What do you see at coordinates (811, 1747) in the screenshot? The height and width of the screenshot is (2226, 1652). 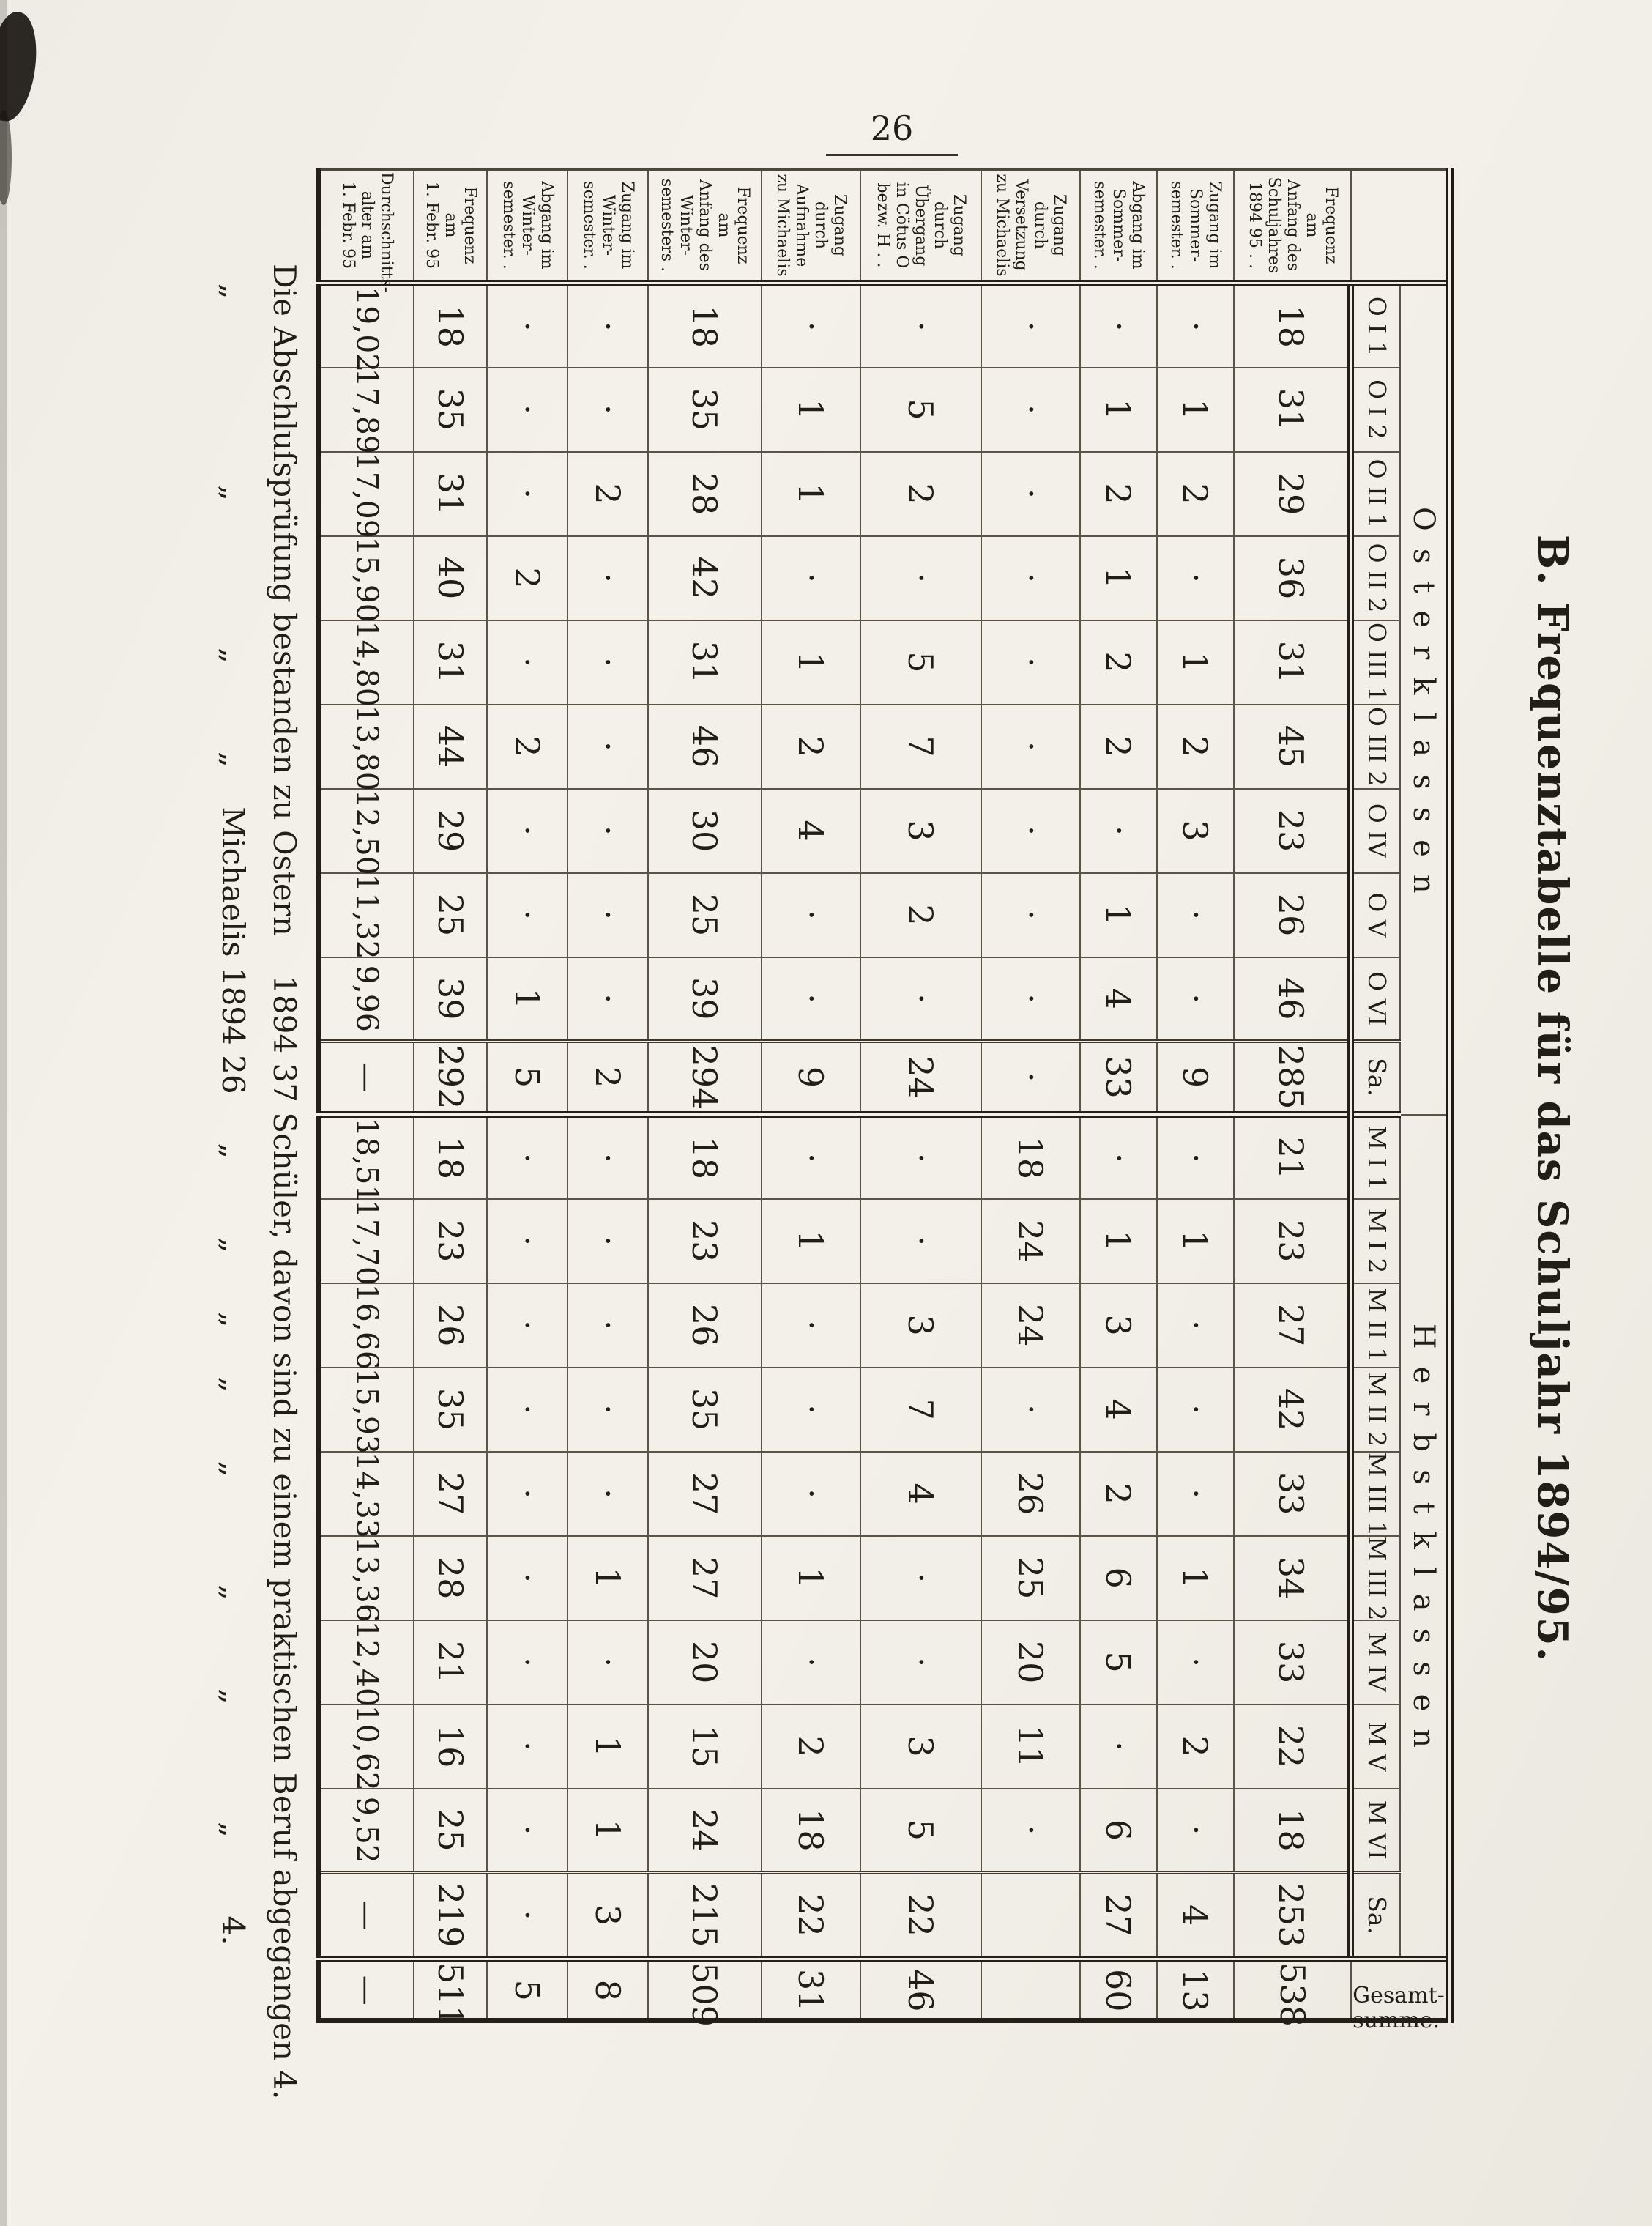 I see `cell-row6-col18: 2` at bounding box center [811, 1747].